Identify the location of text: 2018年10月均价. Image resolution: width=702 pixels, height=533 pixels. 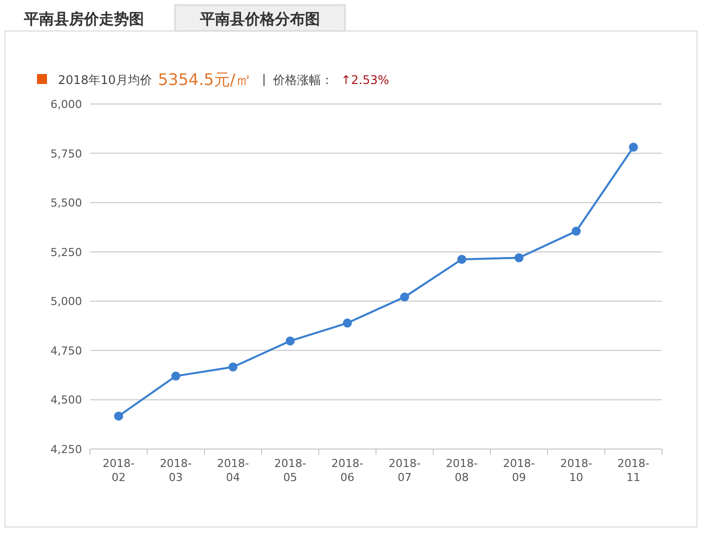
(105, 80).